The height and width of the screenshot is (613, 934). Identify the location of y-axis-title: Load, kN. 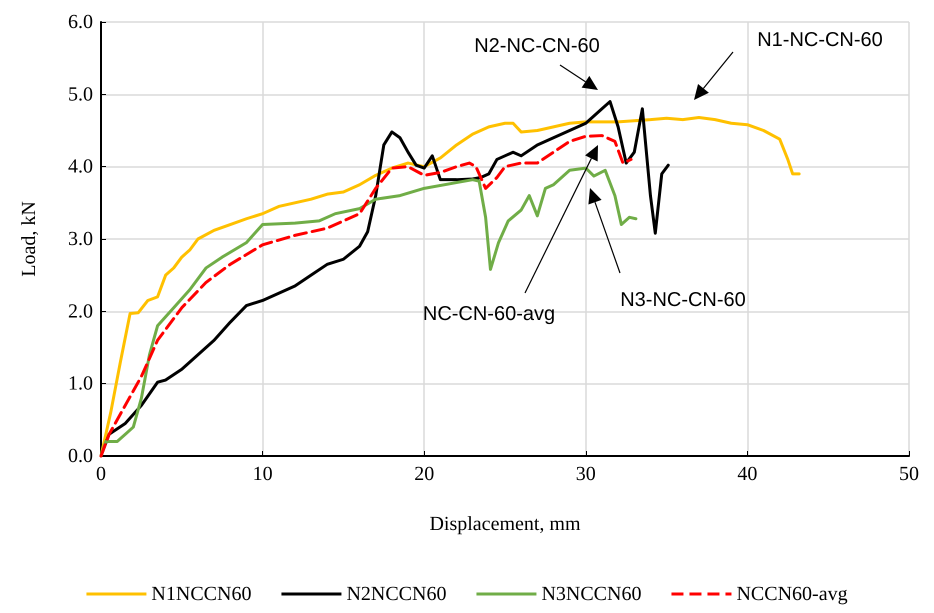
(29, 239).